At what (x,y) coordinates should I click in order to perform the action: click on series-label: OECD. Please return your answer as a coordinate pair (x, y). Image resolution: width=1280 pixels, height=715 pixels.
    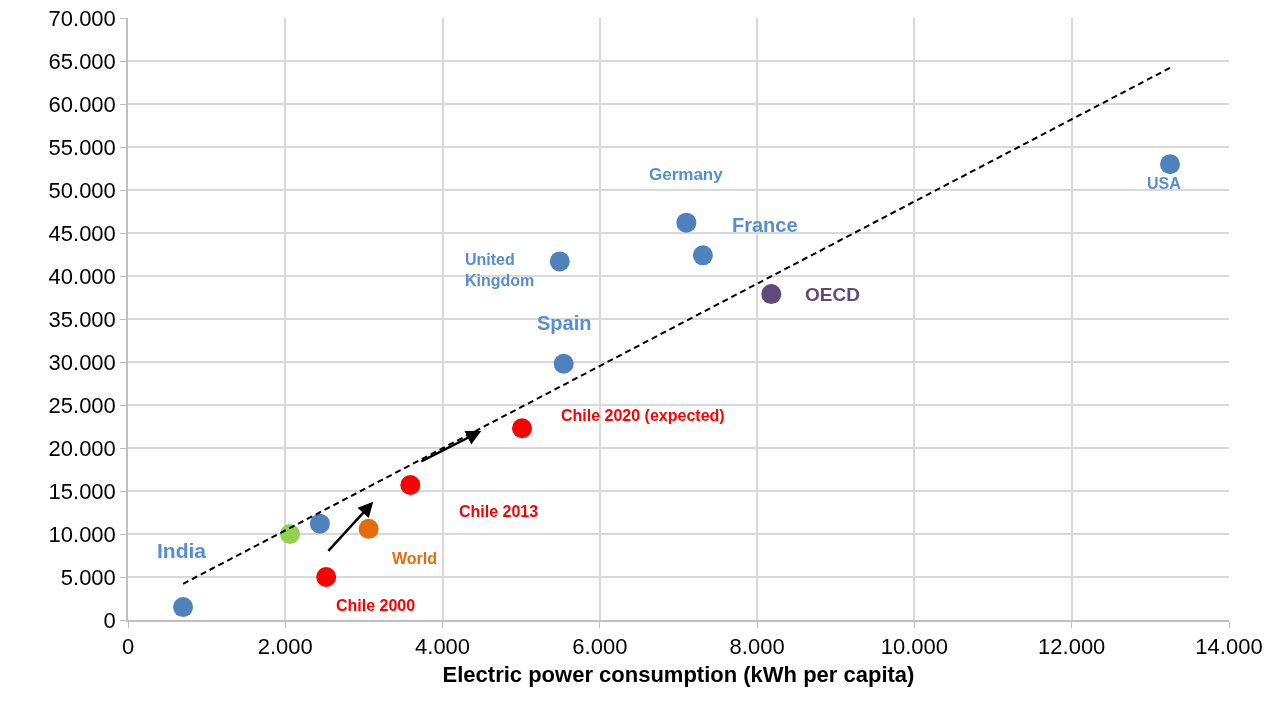
    Looking at the image, I should click on (832, 294).